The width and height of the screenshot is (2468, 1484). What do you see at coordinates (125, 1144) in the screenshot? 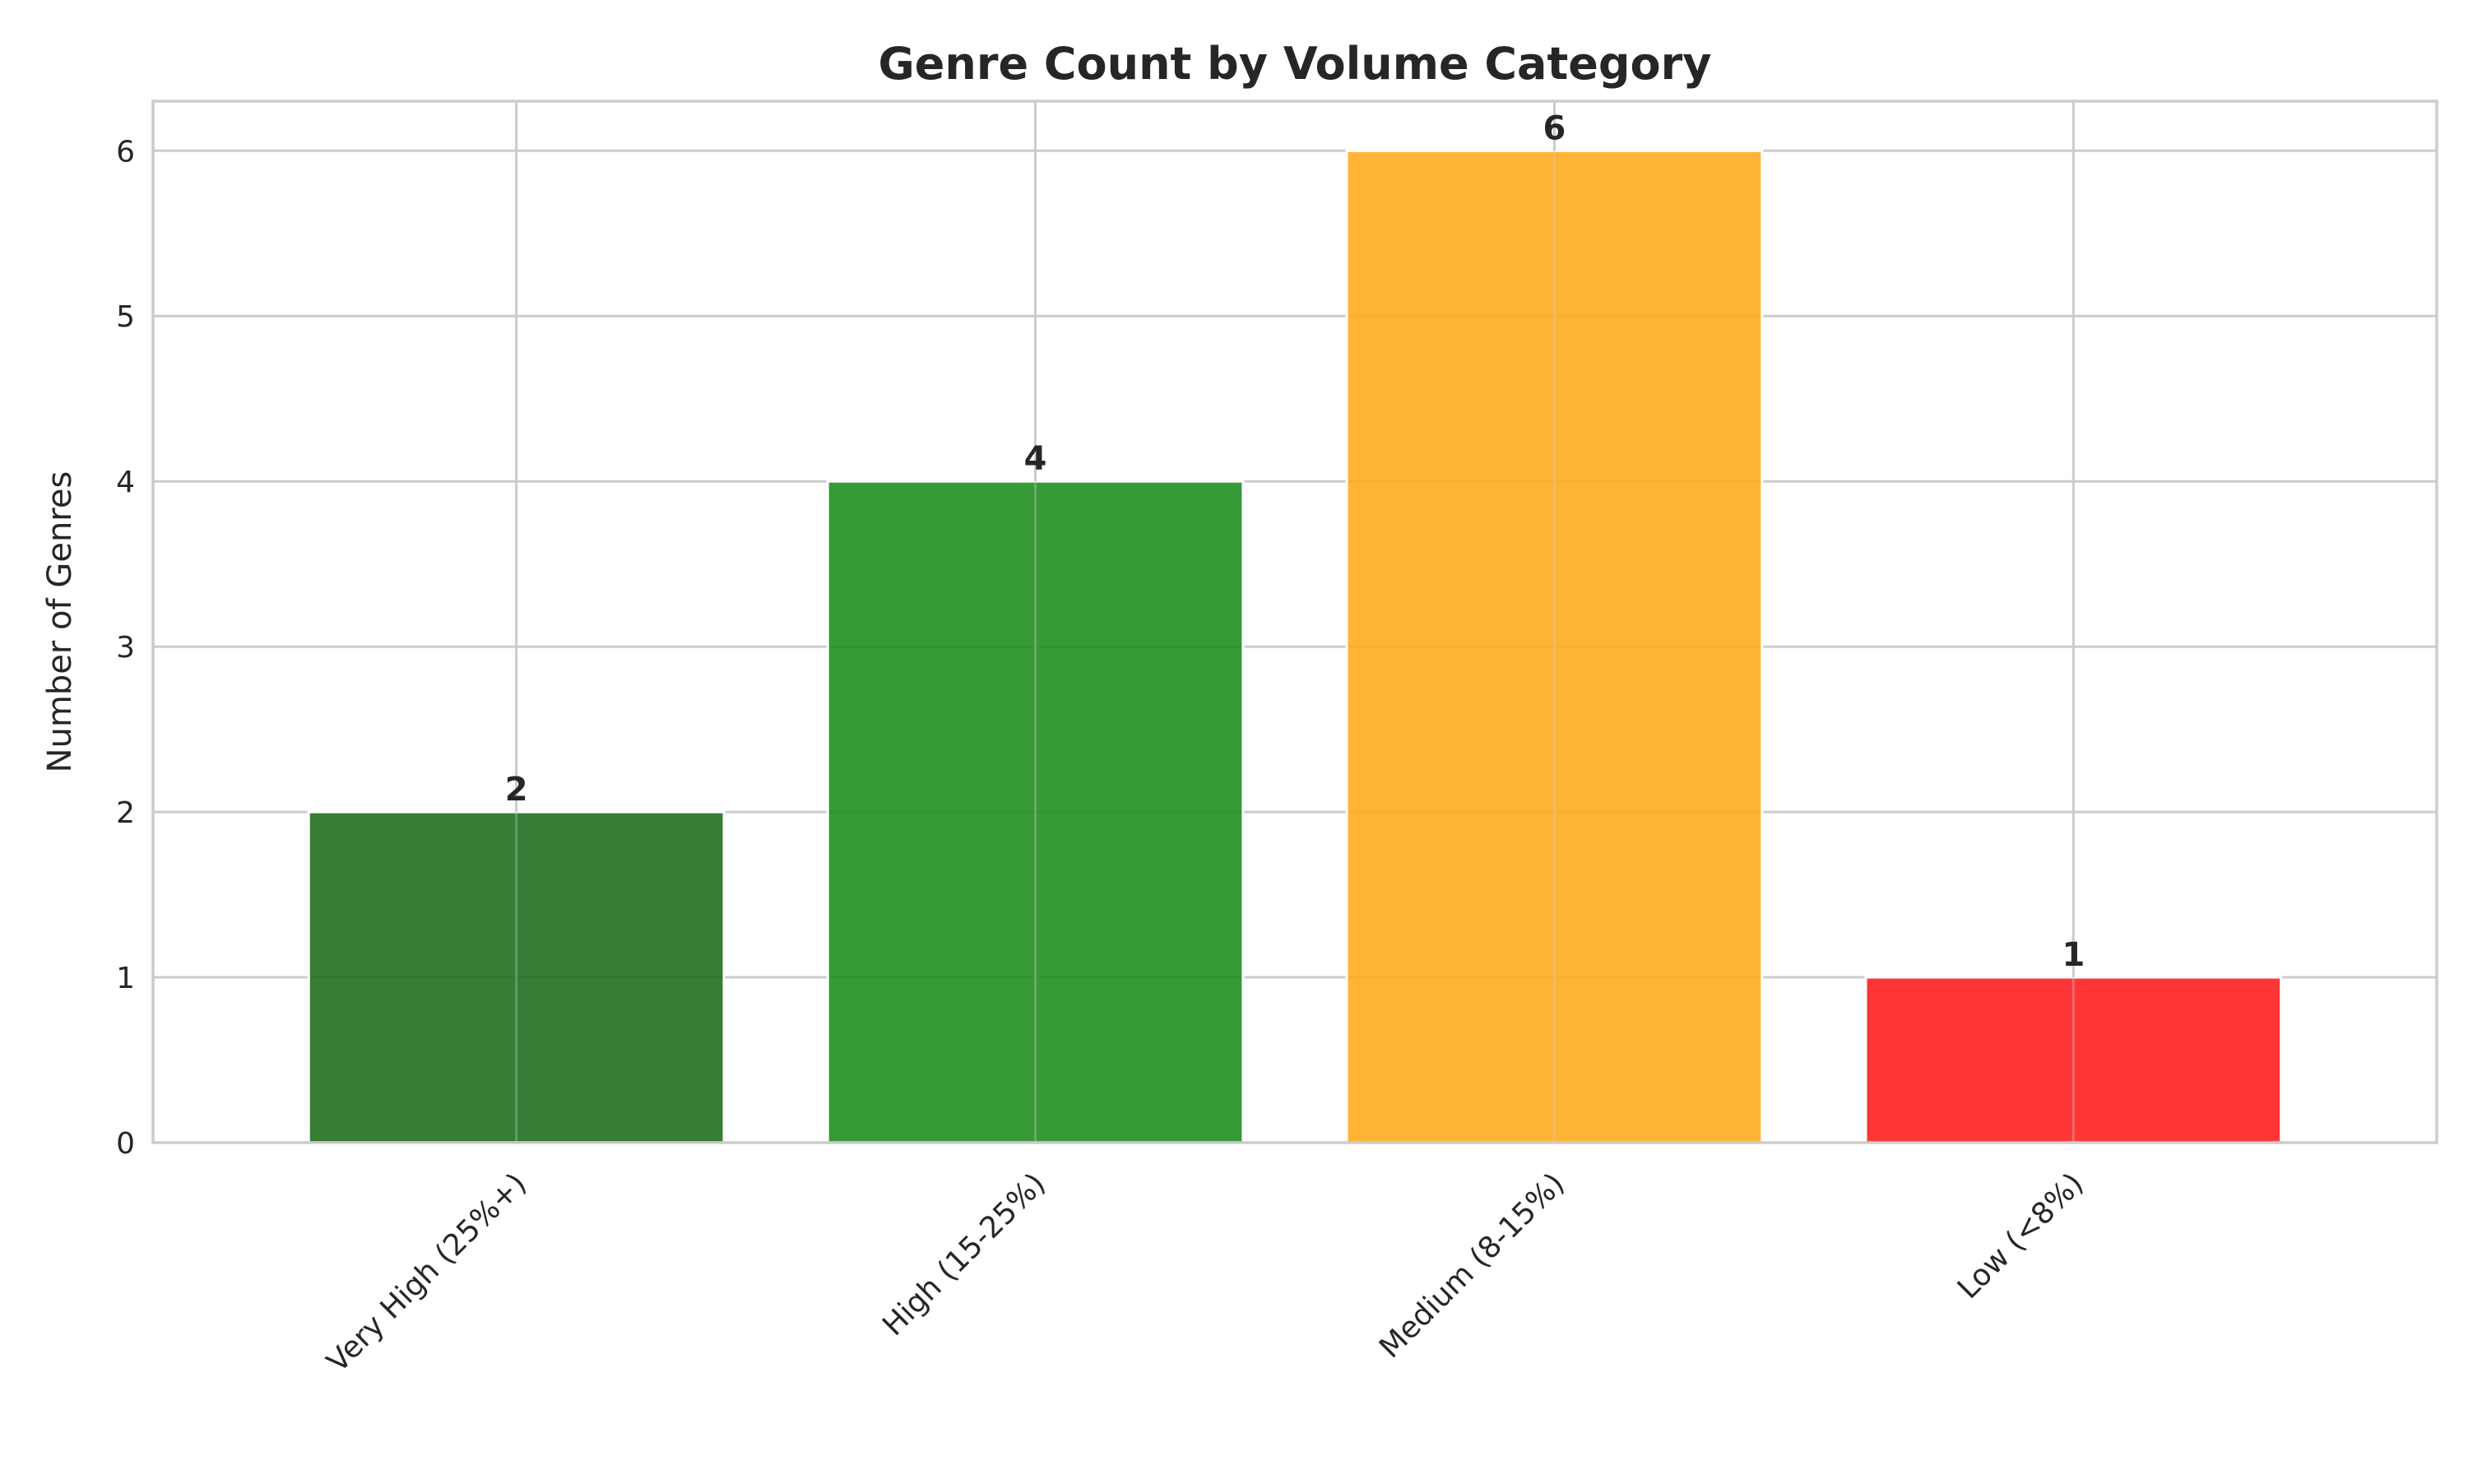
I see `y-tick-label: 0` at bounding box center [125, 1144].